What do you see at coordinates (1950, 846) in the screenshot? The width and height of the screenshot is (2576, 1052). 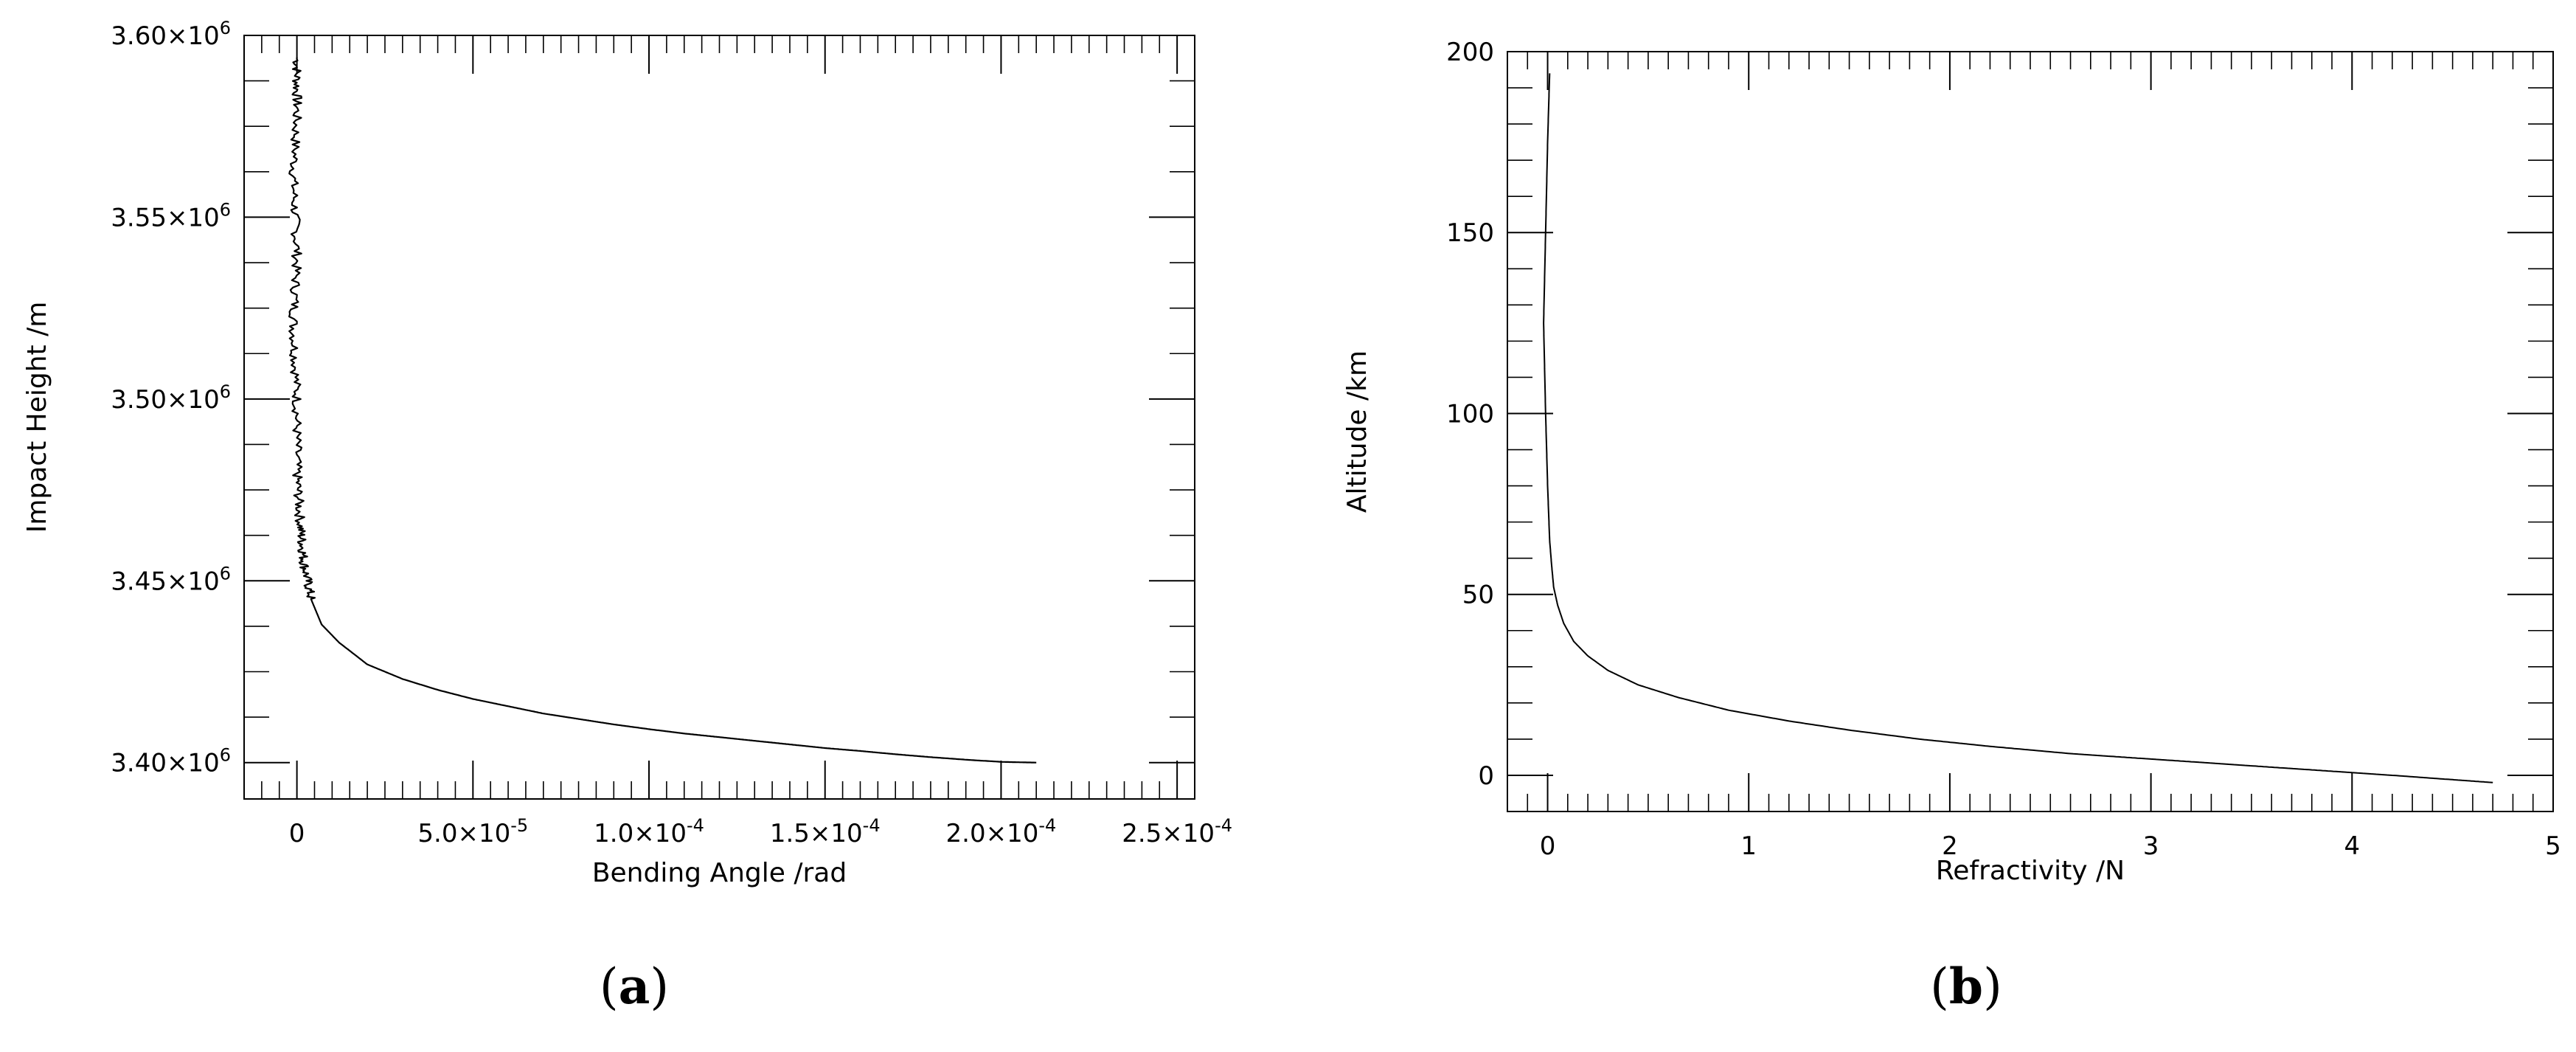 I see `x-tick-label: 2` at bounding box center [1950, 846].